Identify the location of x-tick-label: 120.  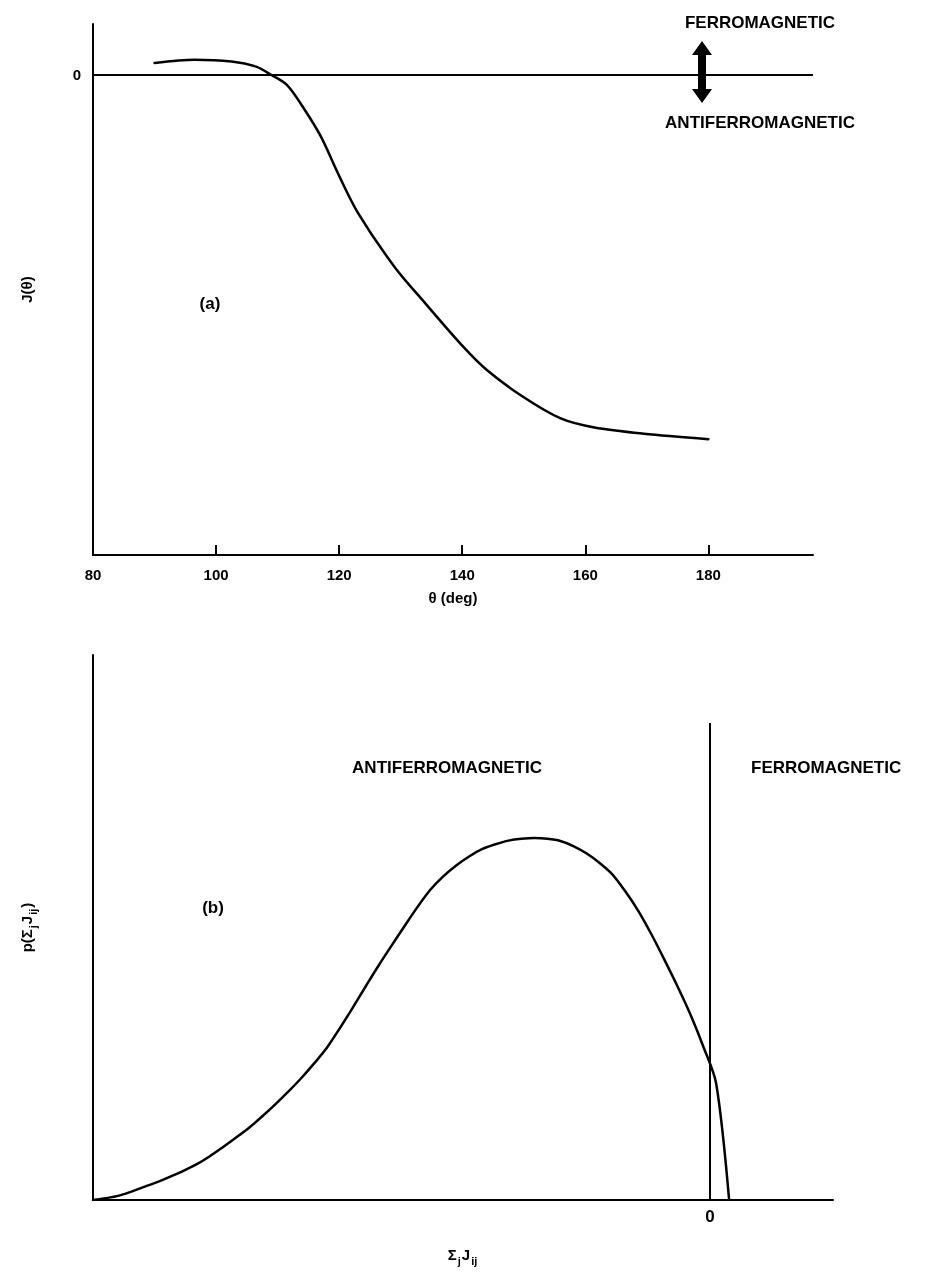
(339, 574).